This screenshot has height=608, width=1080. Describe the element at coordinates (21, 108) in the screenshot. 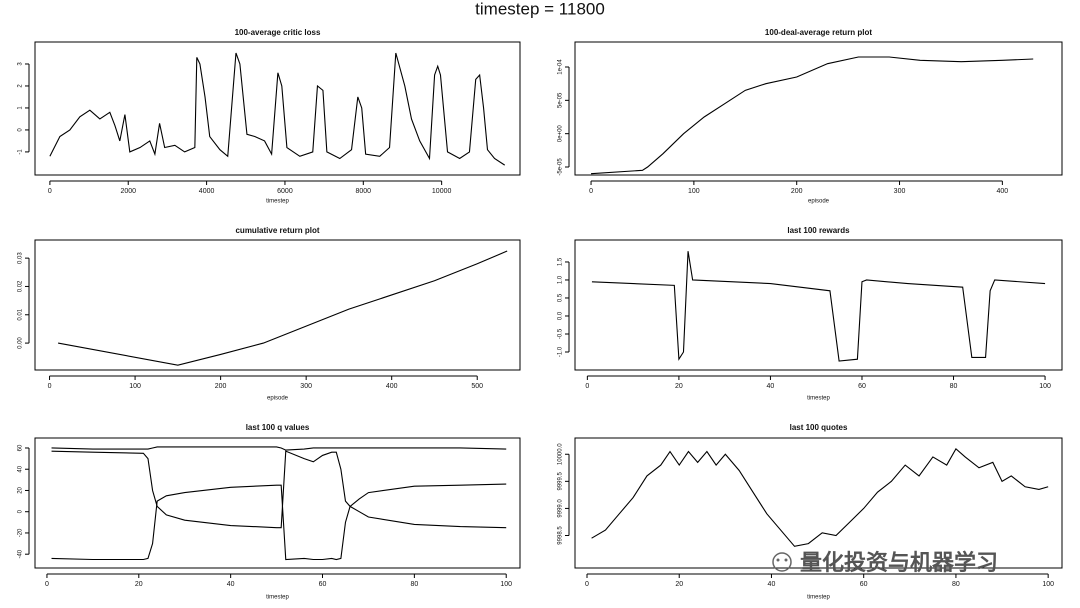

I see `y-tick-label: 1` at that location.